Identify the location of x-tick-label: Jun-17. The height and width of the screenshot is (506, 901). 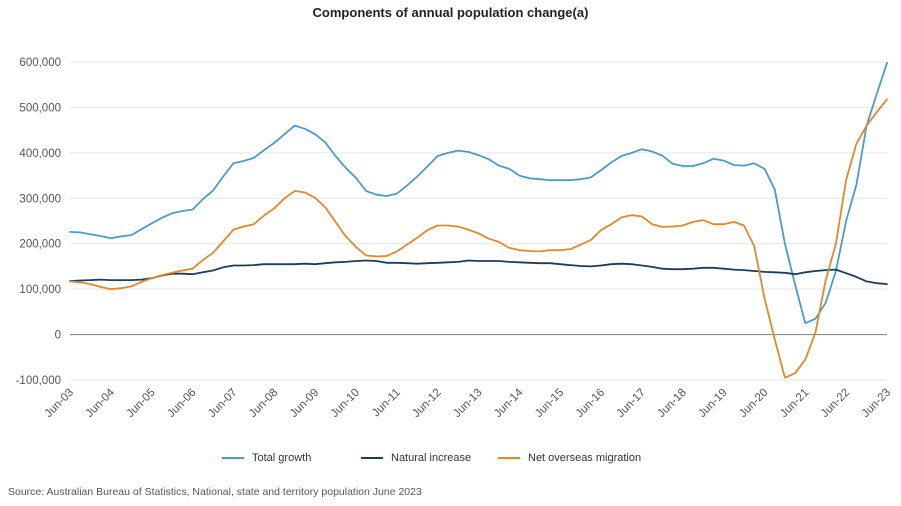
(631, 403).